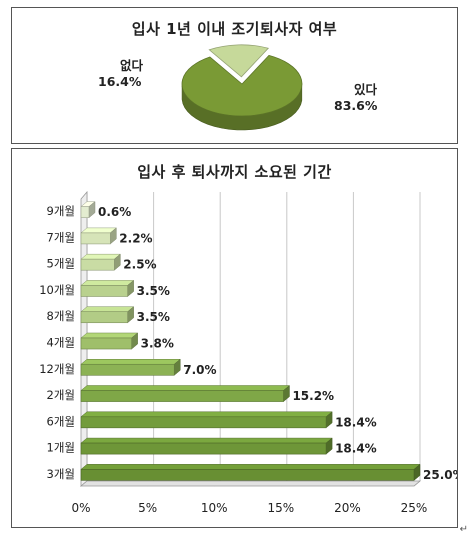  Describe the element at coordinates (366, 89) in the screenshot. I see `pie-label-yes-name: 있다` at that location.